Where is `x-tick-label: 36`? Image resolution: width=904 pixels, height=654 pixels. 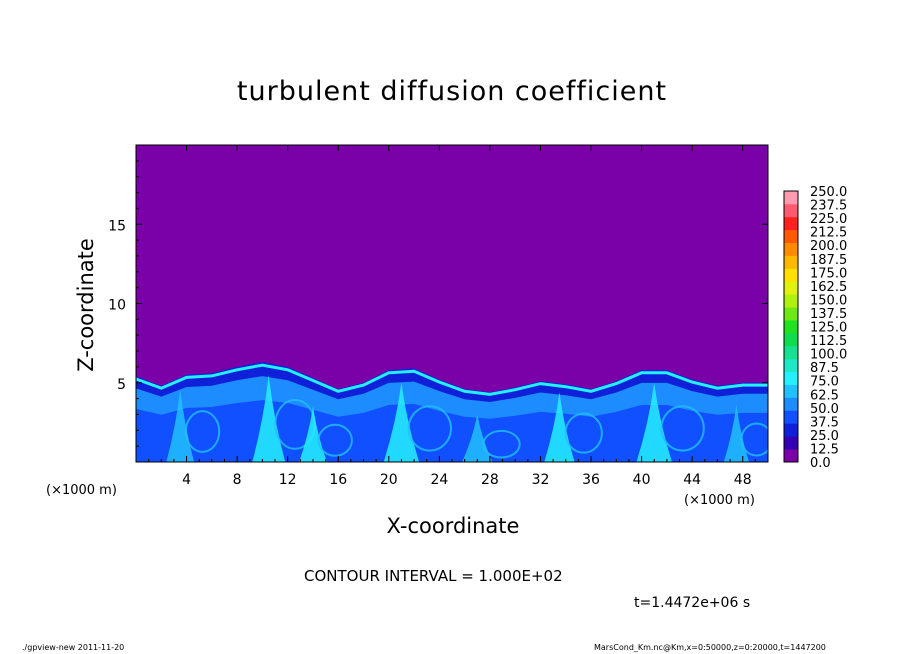
x-tick-label: 36 is located at coordinates (591, 480).